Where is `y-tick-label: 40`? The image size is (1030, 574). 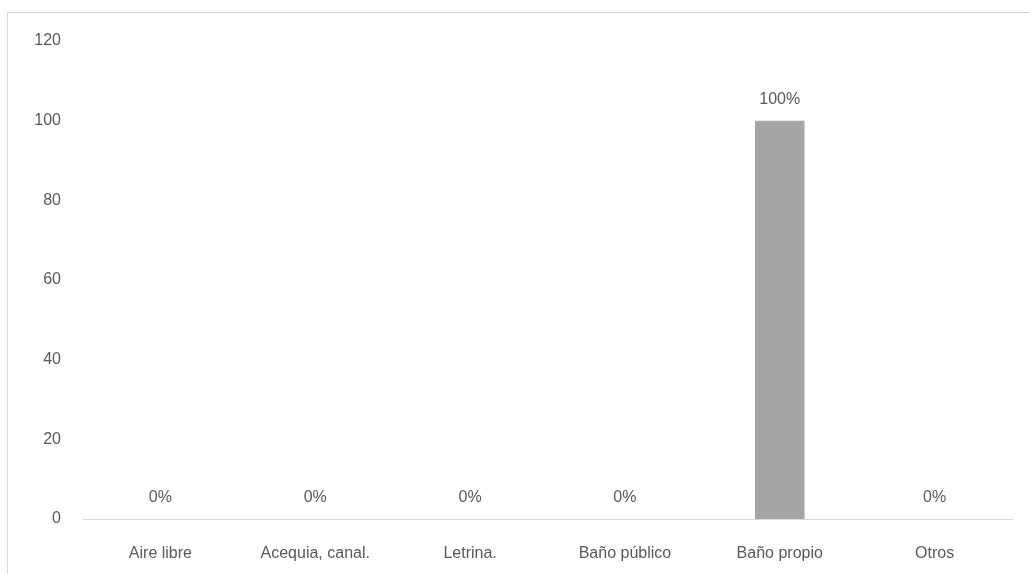 y-tick-label: 40 is located at coordinates (52, 359).